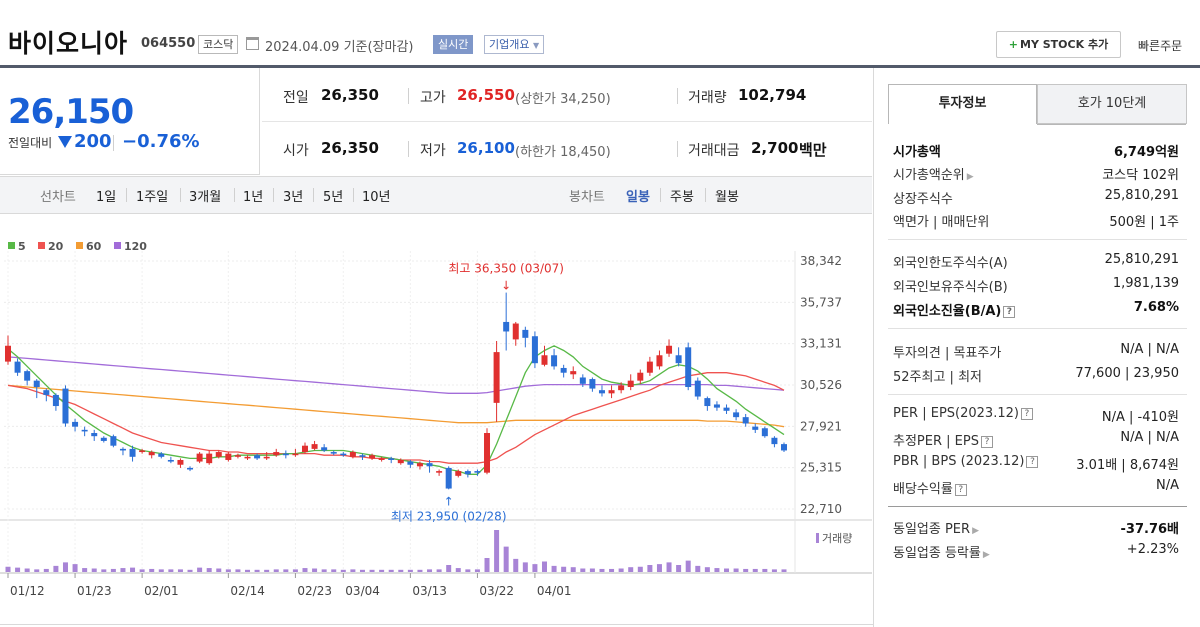 The width and height of the screenshot is (1200, 627). Describe the element at coordinates (436, 624) in the screenshot. I see `chart-bottom-border` at that location.